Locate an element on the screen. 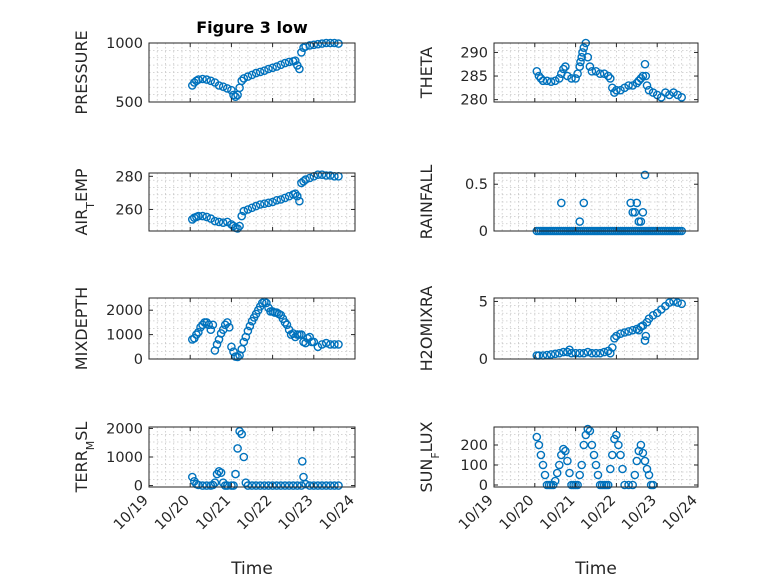 Image resolution: width=778 pixels, height=583 pixels. series-pressure is located at coordinates (265, 69).